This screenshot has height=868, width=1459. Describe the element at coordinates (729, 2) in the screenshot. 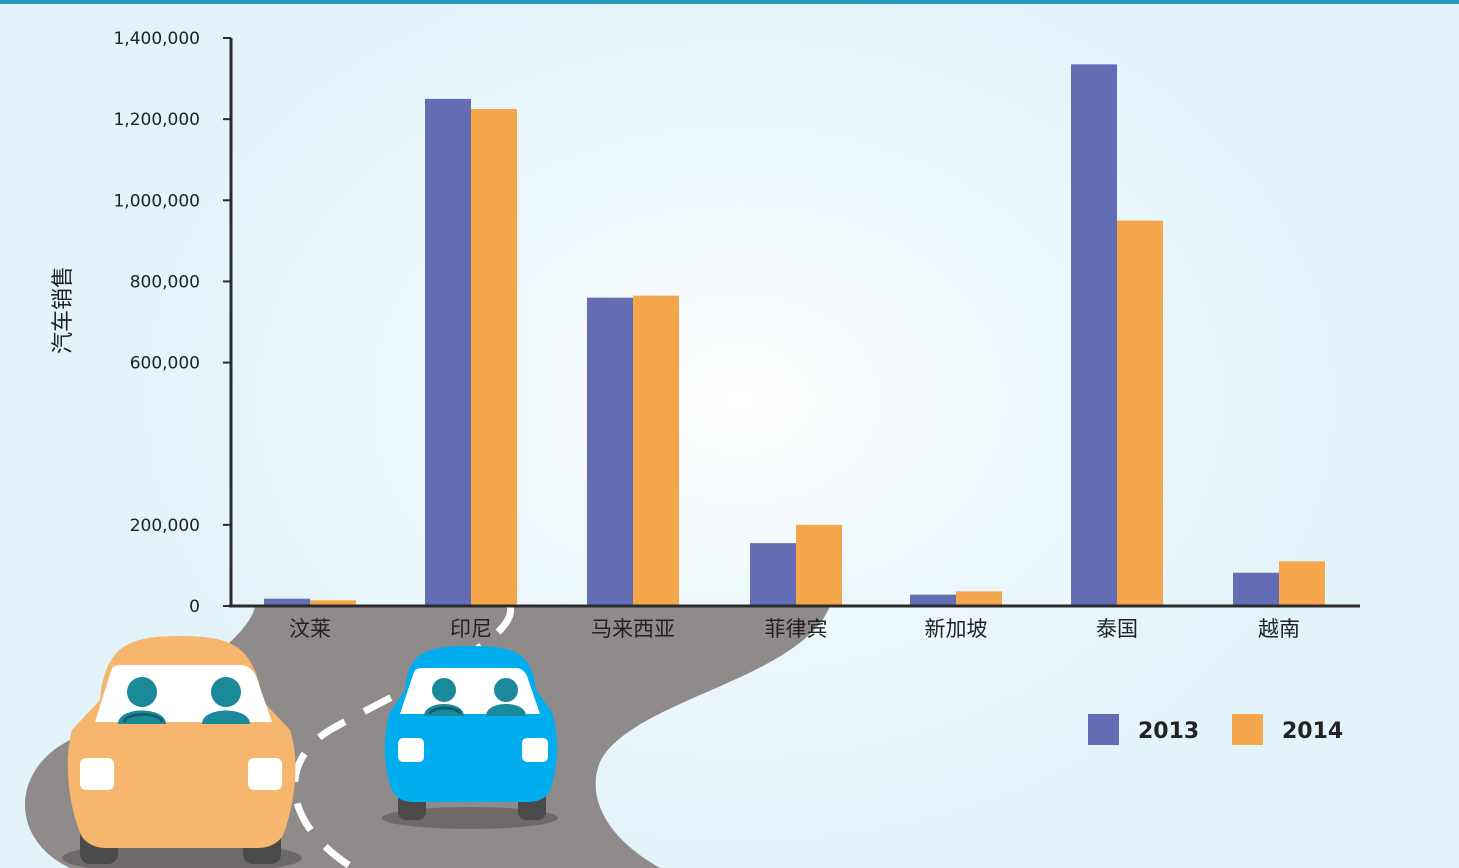

I see `top-accent-bar` at that location.